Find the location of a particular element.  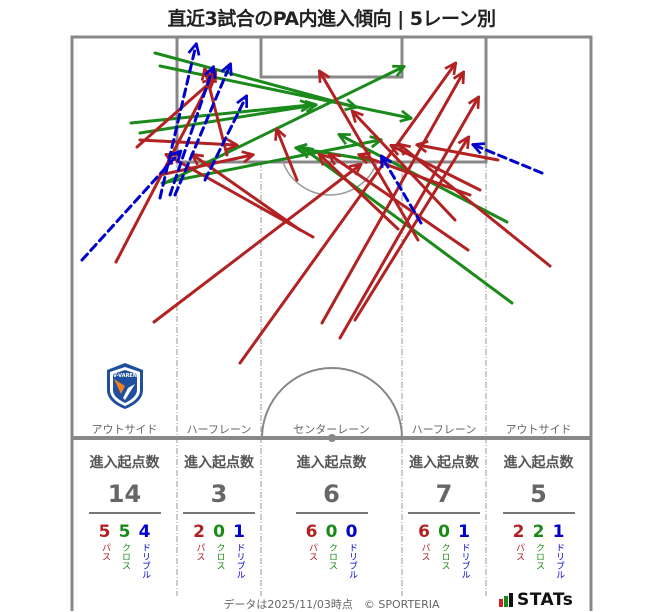

lane-label-halfspace-left: ハーフレーン is located at coordinates (219, 429).